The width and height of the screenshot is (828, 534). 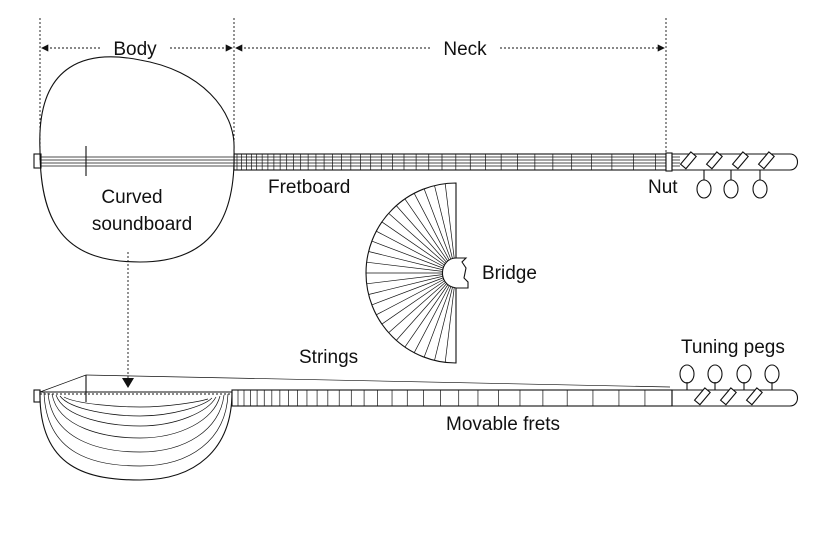 I want to click on headstock-top-view, so click(x=735, y=162).